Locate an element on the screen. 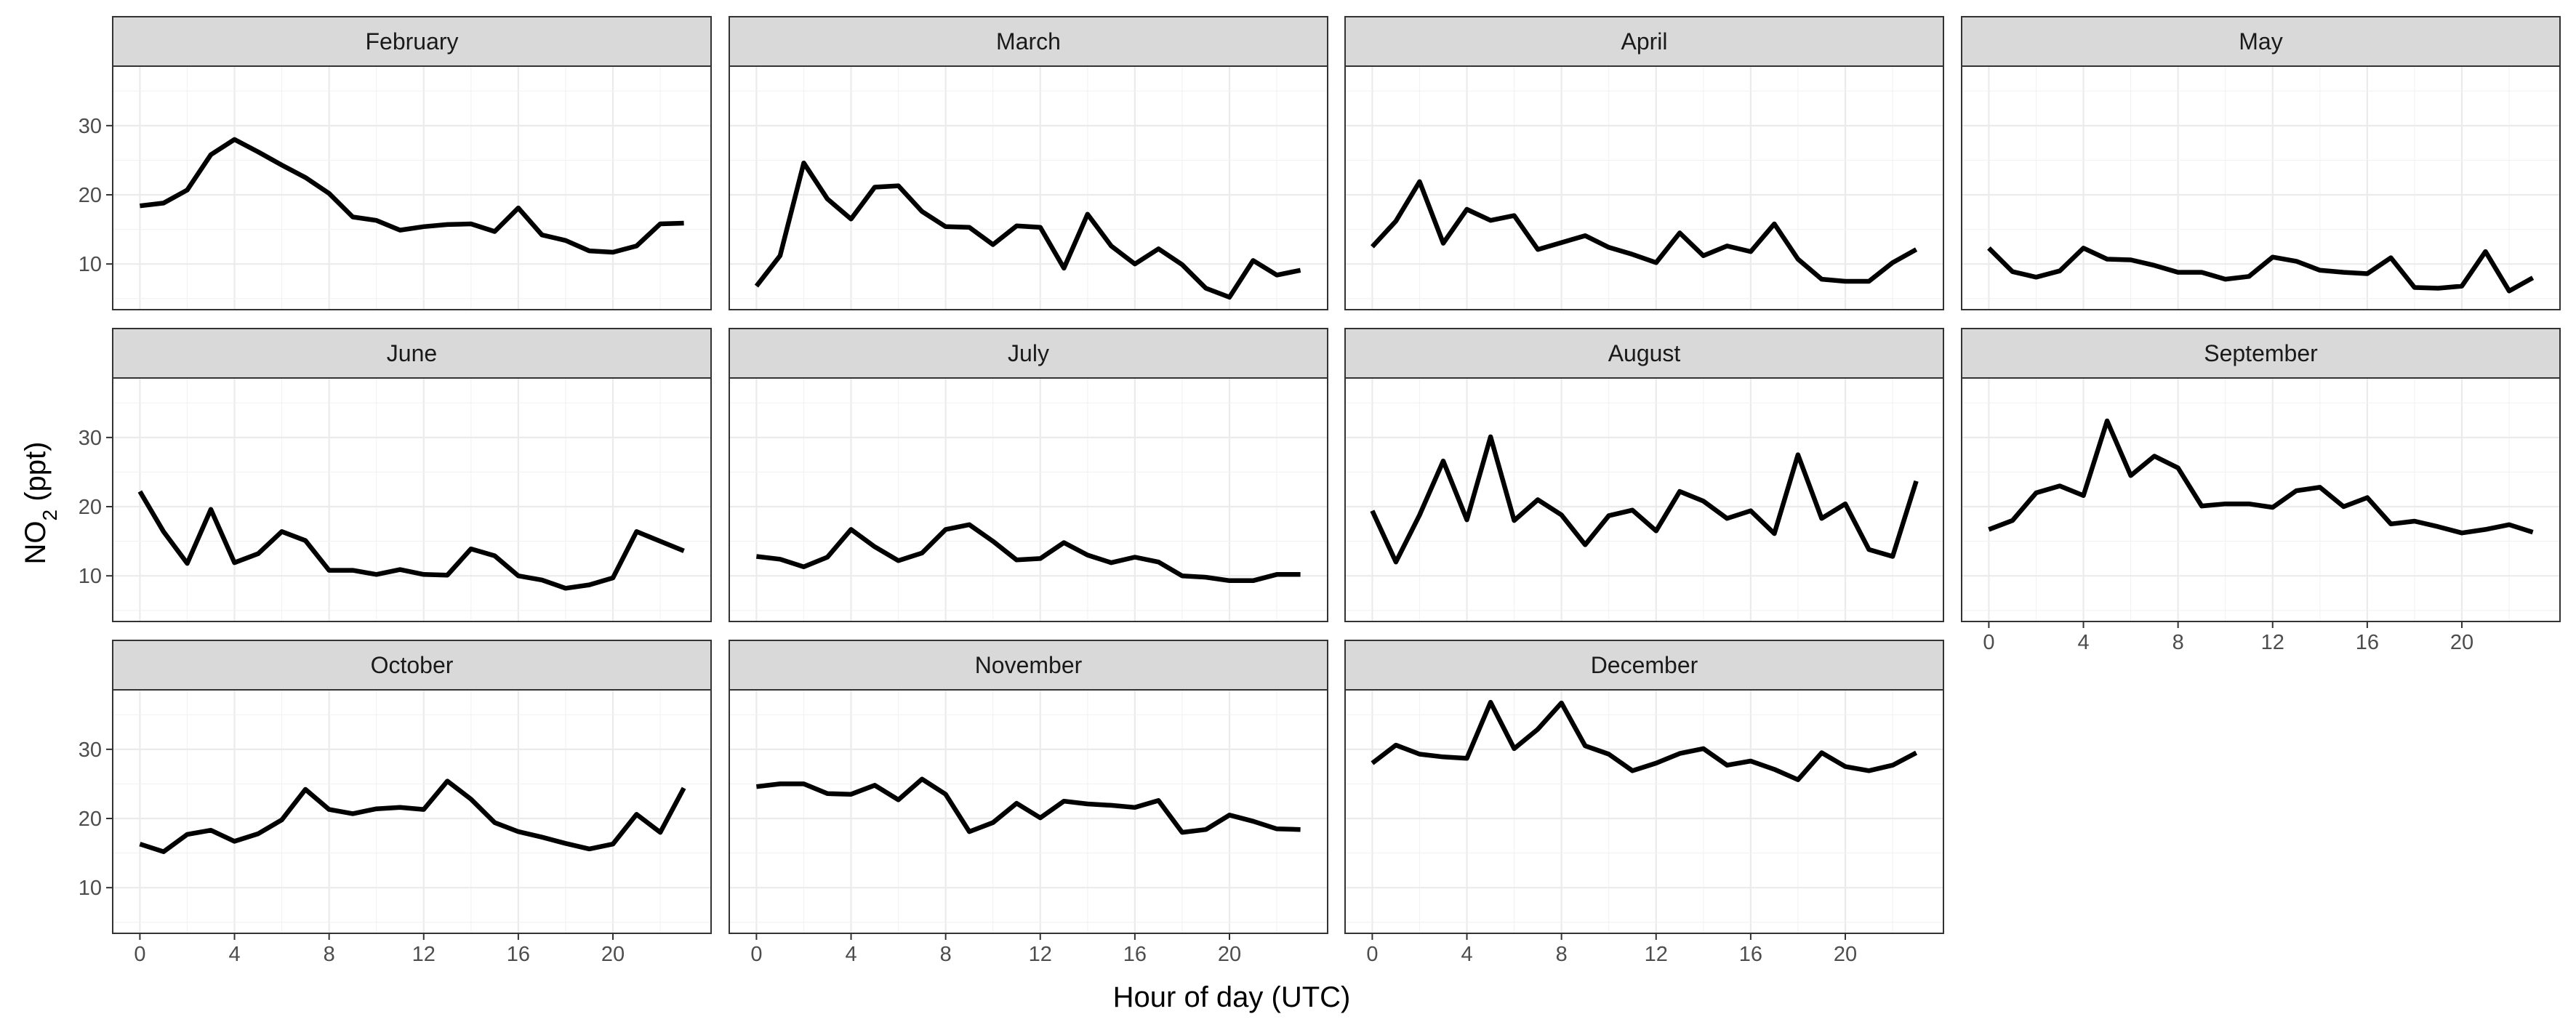  strip-label-december: December is located at coordinates (1645, 665).